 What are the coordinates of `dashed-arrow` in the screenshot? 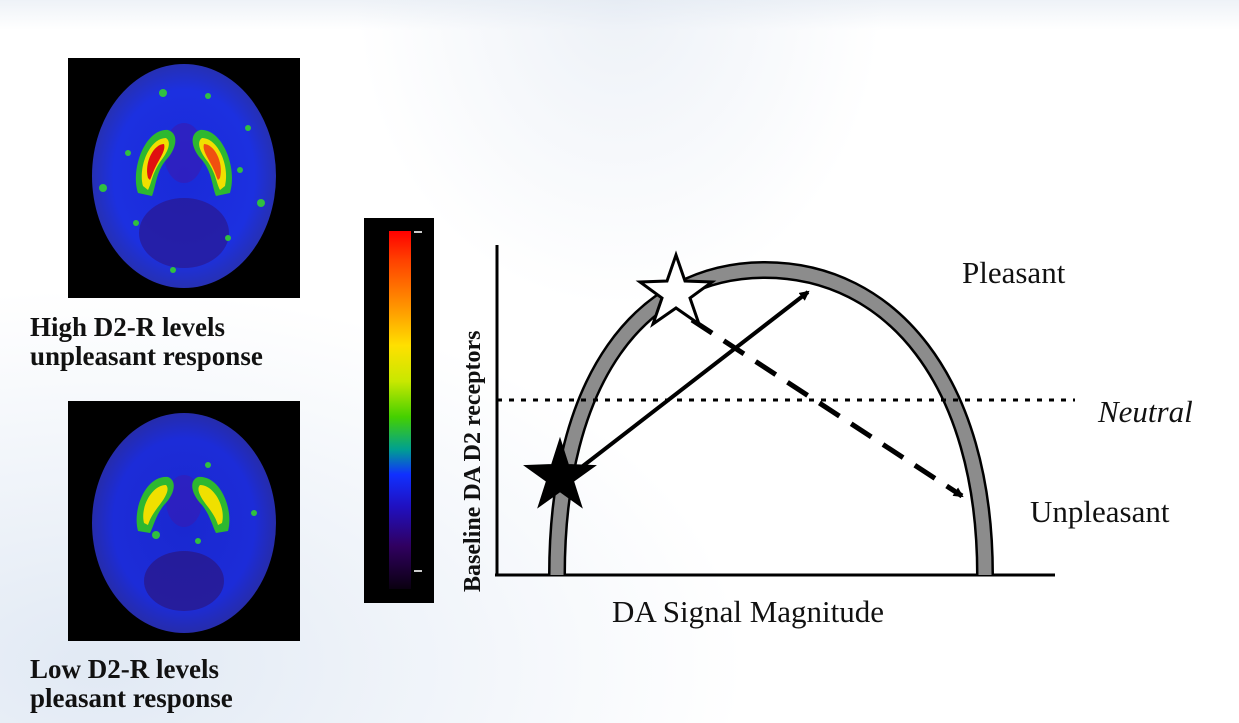 It's located at (827, 408).